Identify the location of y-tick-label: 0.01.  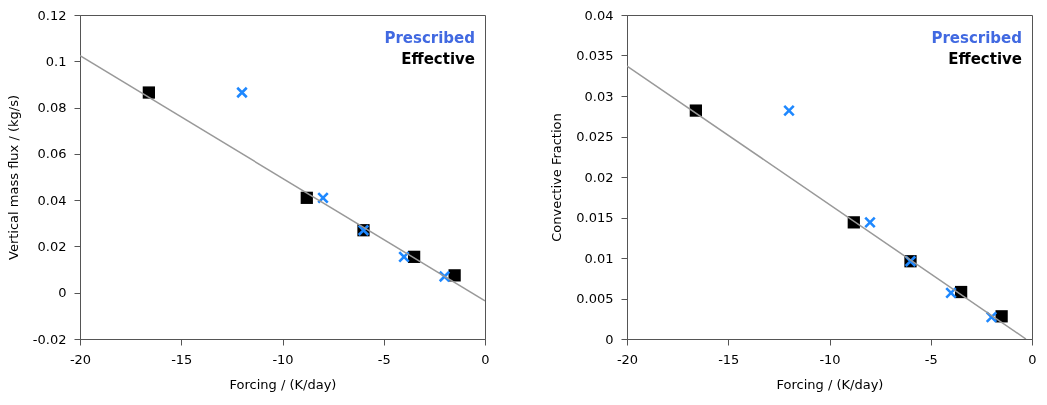
(599, 258).